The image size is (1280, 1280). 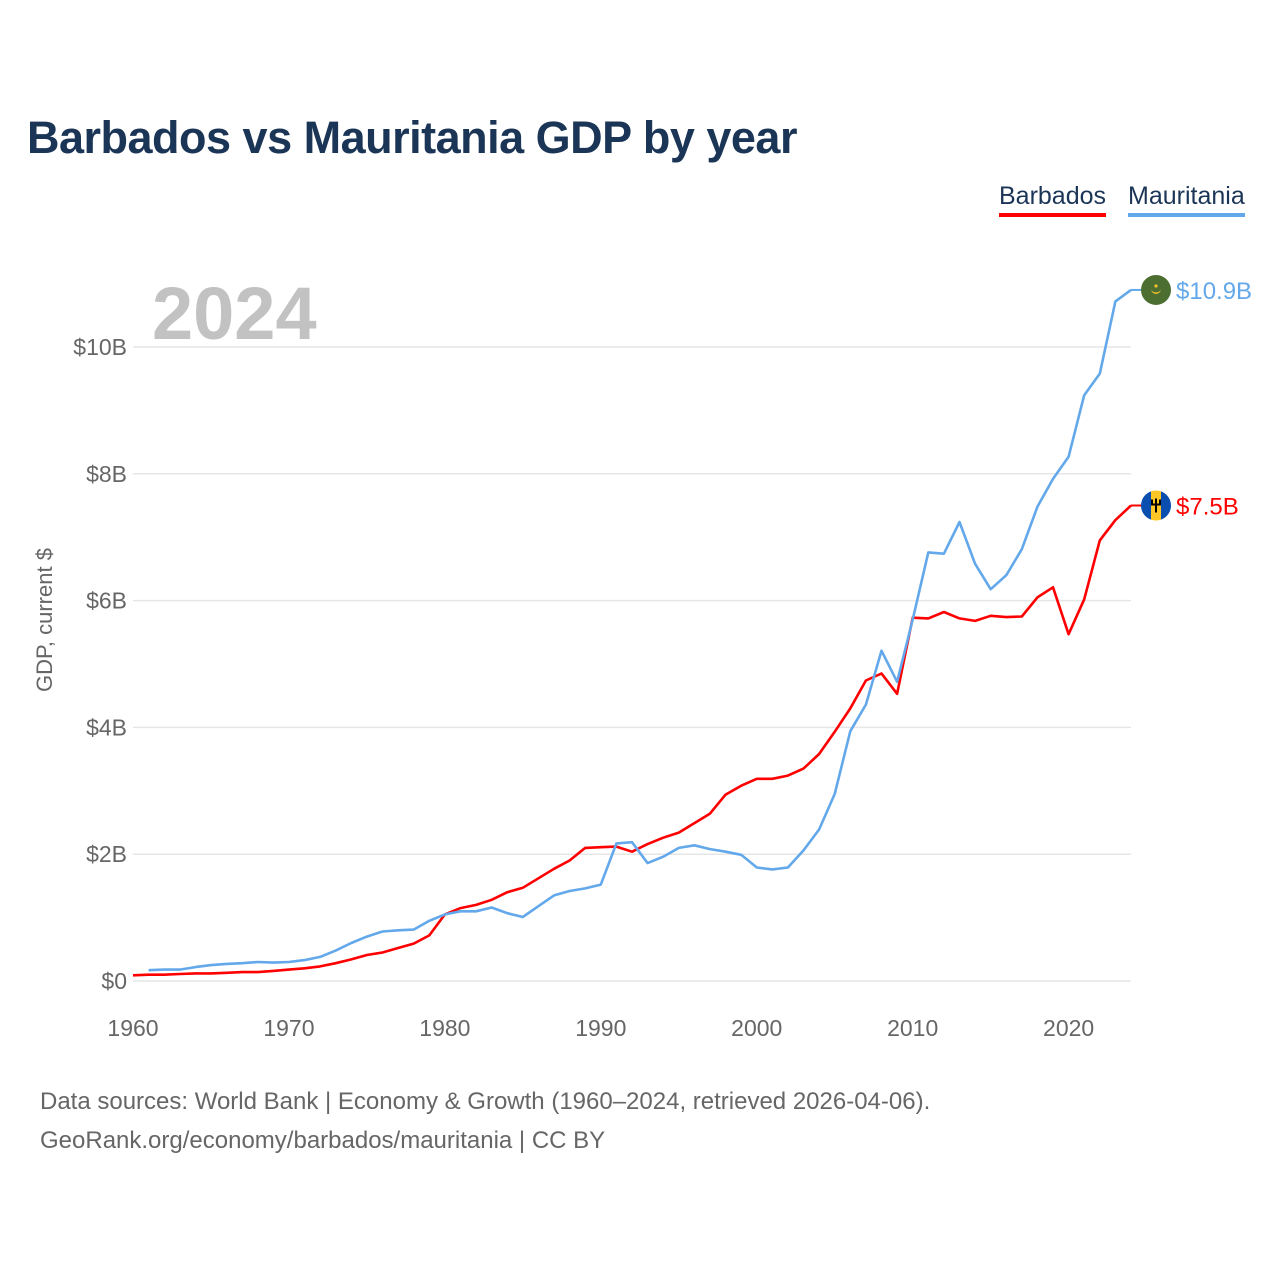 What do you see at coordinates (234, 313) in the screenshot?
I see `year-watermark: 2024` at bounding box center [234, 313].